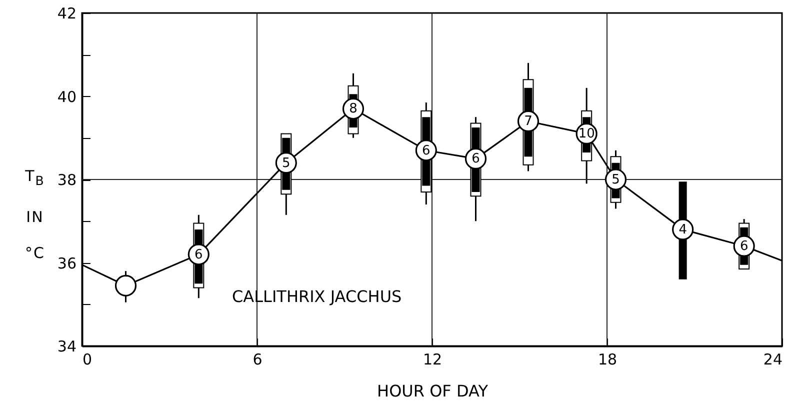  Describe the element at coordinates (35, 214) in the screenshot. I see `text: T$_{B}$ IN °C` at that location.